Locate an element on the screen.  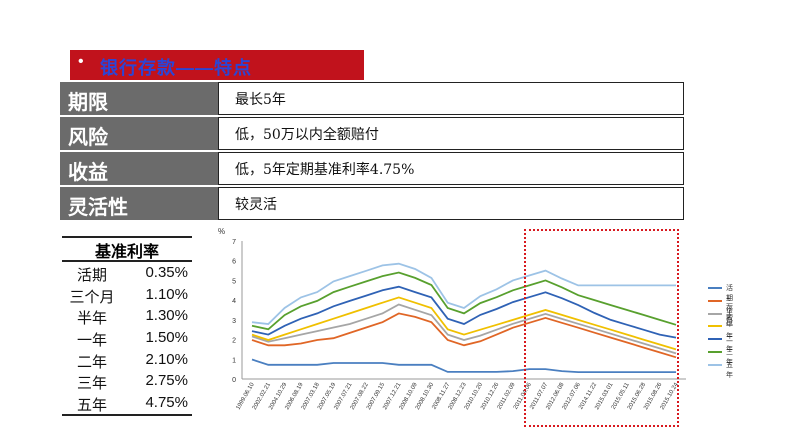
y-tick-label: 4 is located at coordinates (234, 301).